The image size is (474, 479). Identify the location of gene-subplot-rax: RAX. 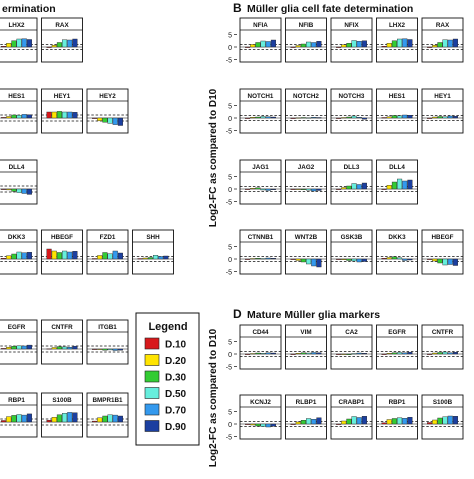
(442, 40).